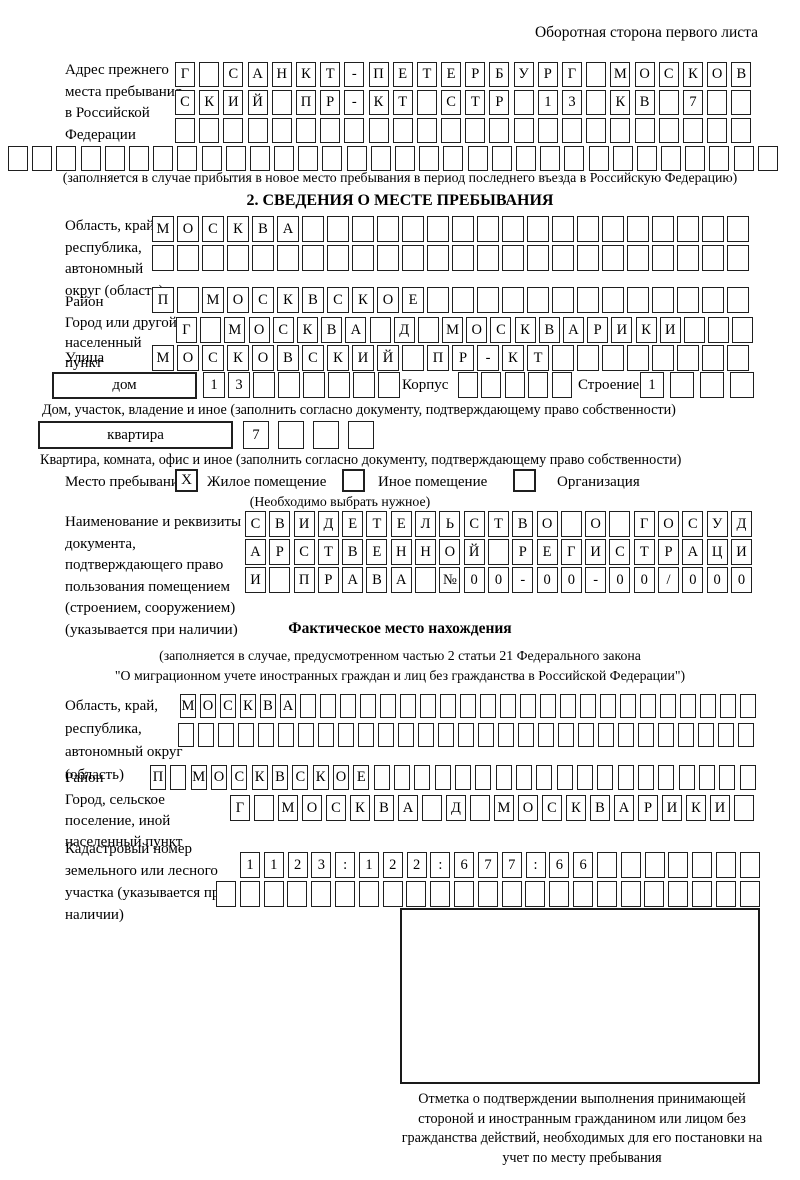 Image resolution: width=800 pixels, height=1180 pixels. Describe the element at coordinates (185, 74) in the screenshot. I see `char-cell: Г` at that location.